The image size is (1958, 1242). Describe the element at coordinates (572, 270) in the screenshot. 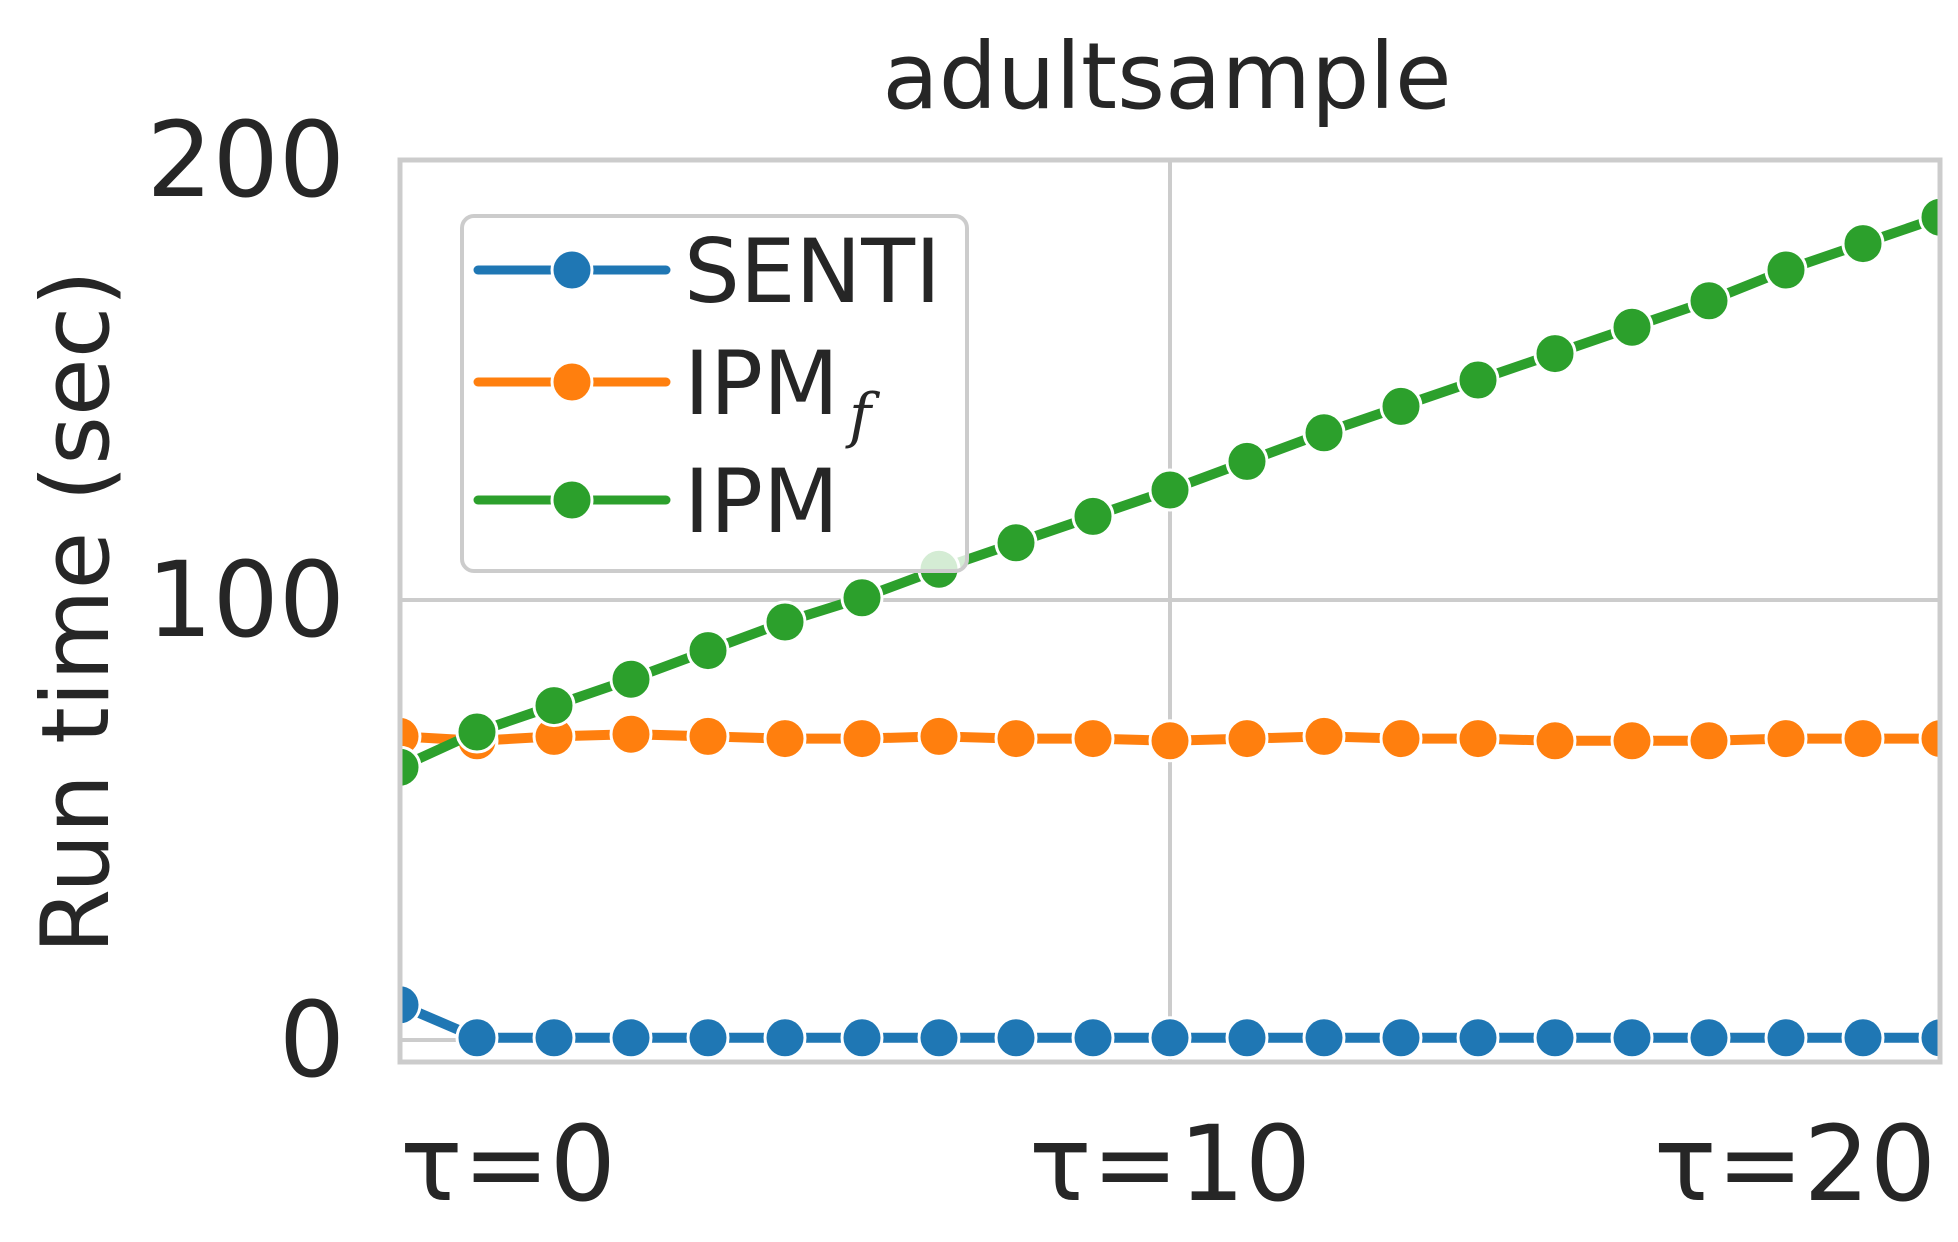

I see `legend-marker-senti` at that location.